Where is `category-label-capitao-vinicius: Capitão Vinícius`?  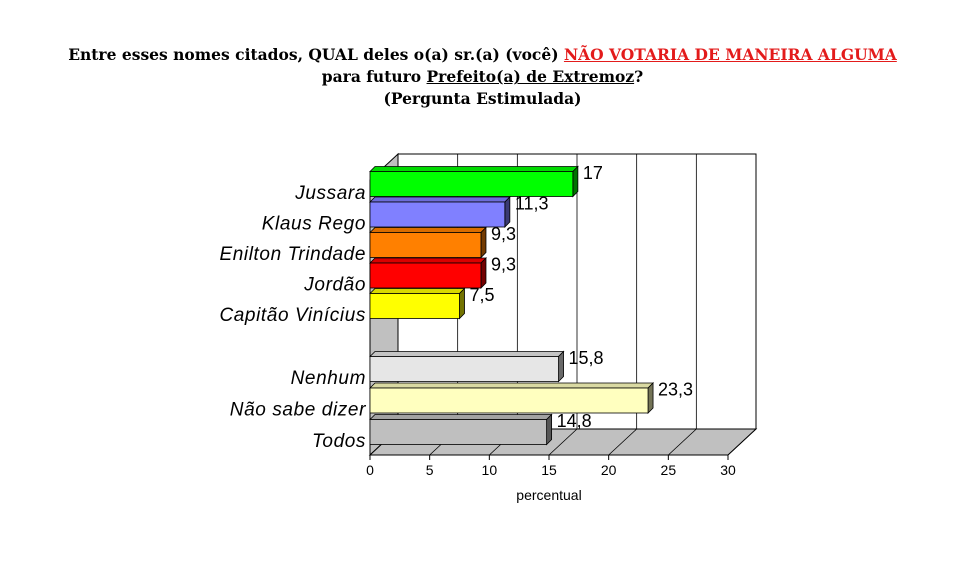 category-label-capitao-vinicius: Capitão Vinícius is located at coordinates (292, 315).